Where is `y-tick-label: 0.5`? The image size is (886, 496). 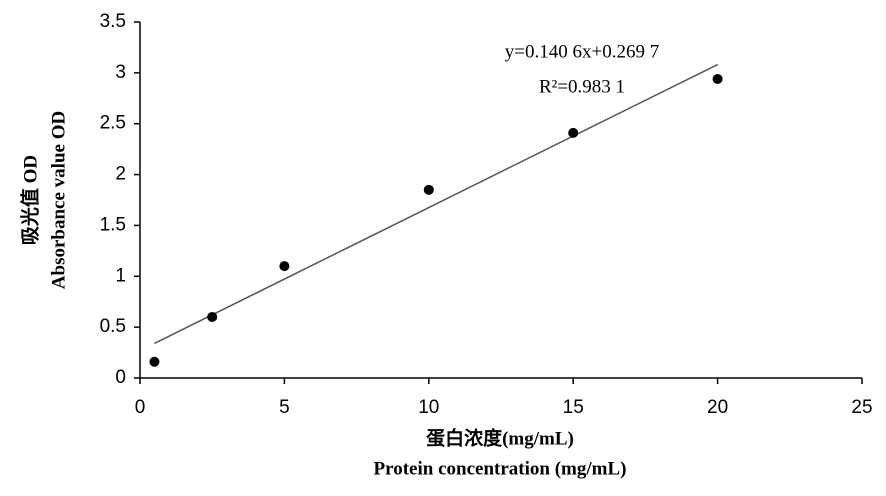
y-tick-label: 0.5 is located at coordinates (113, 326).